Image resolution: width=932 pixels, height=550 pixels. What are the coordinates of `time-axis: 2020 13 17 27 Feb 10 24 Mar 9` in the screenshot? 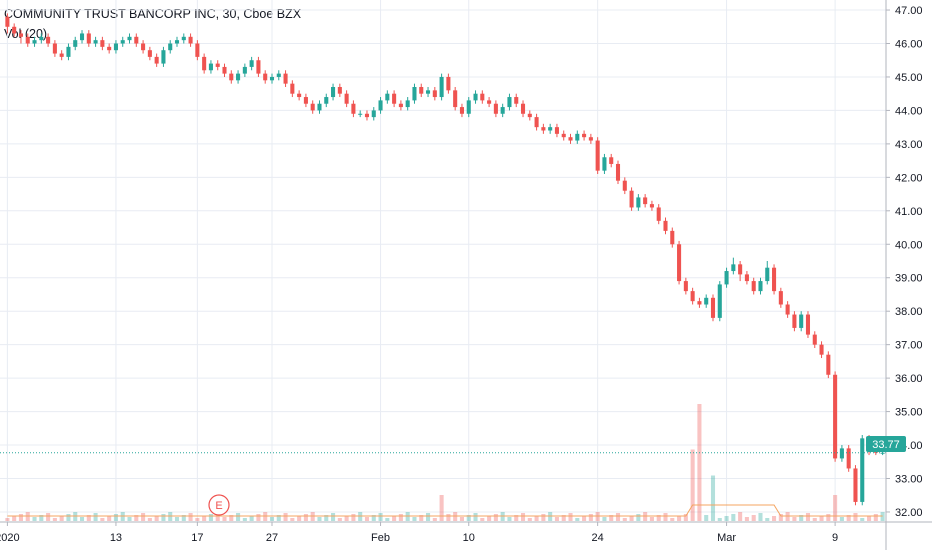 It's located at (419, 533).